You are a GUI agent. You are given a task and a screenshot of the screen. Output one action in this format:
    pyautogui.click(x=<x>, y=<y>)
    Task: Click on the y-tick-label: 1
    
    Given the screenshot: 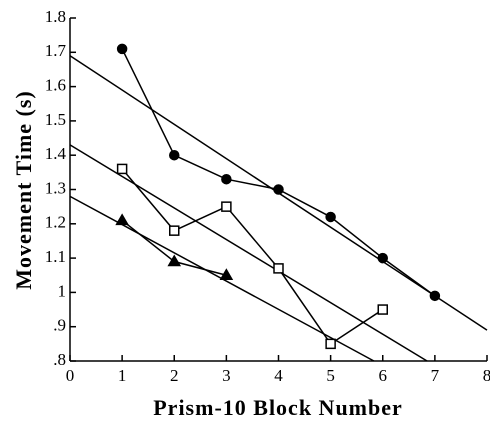 What is the action you would take?
    pyautogui.click(x=62, y=290)
    